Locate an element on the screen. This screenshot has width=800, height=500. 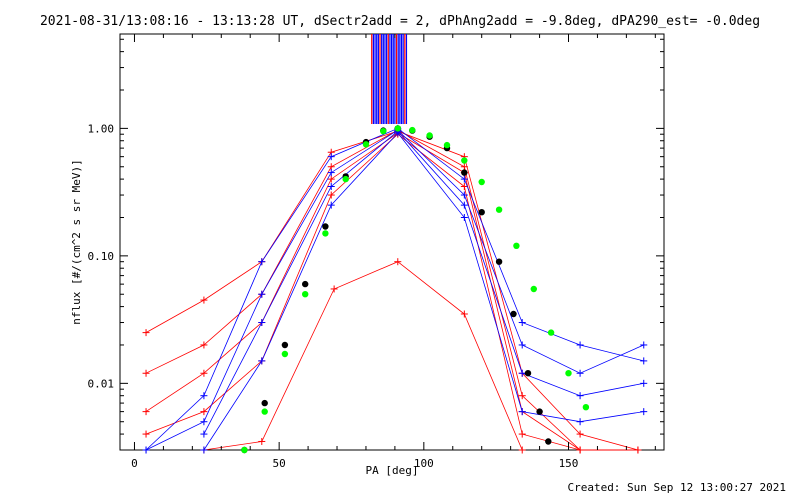
x-tick-label: 0 is located at coordinates (134, 463).